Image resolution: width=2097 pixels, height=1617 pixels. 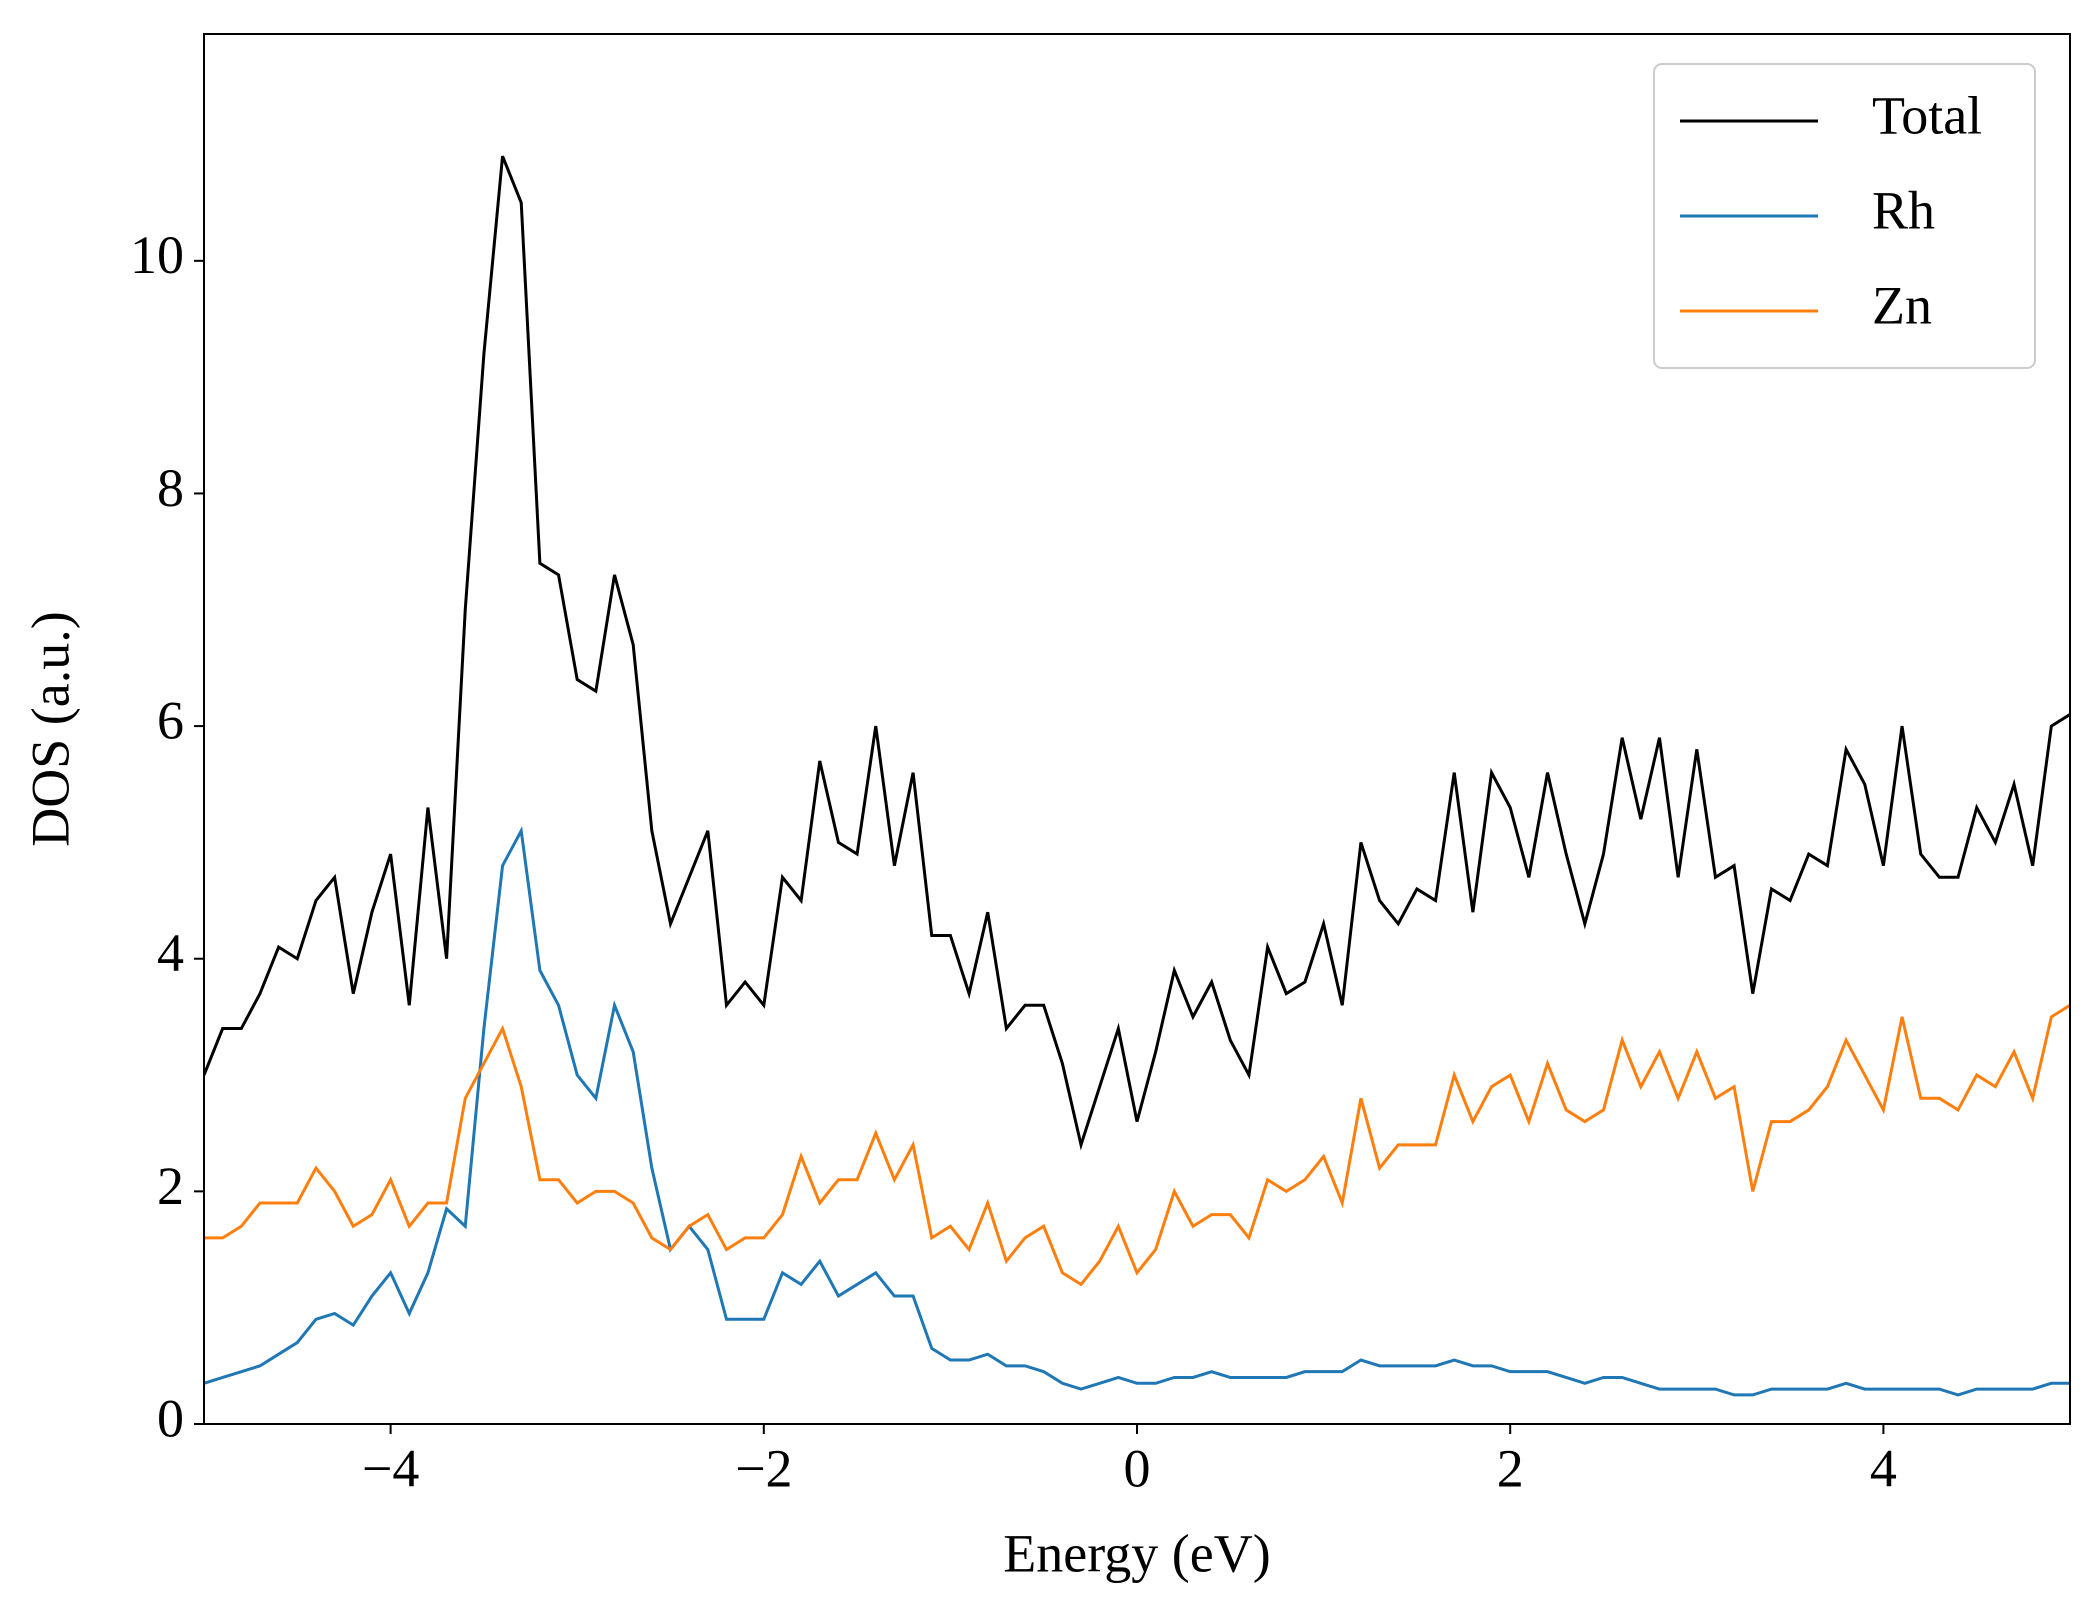 What do you see at coordinates (170, 1418) in the screenshot?
I see `y-tick-label: 0` at bounding box center [170, 1418].